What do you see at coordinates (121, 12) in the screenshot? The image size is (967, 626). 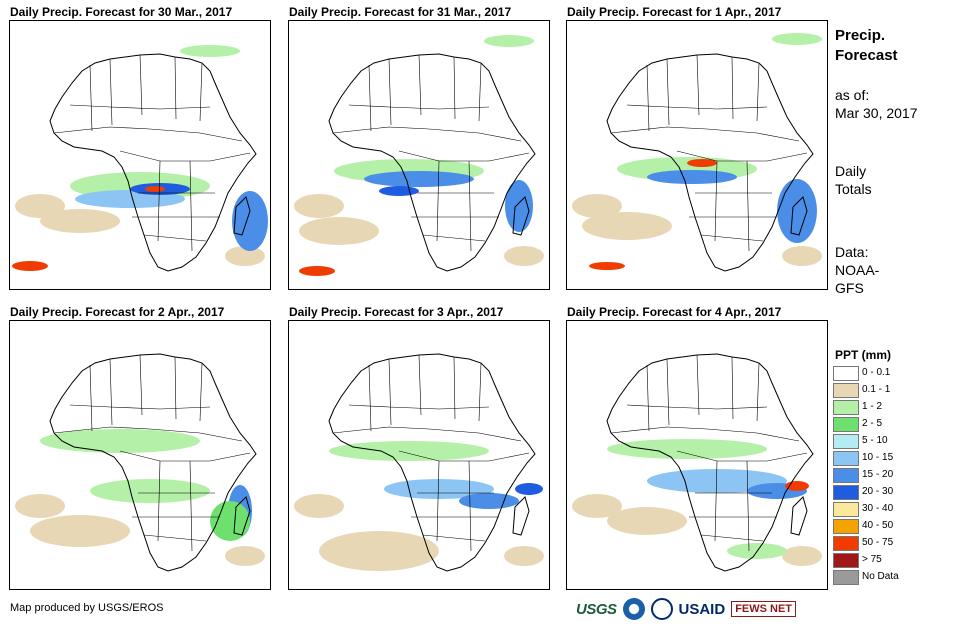 I see `panel-title: Daily Precip. Forecast for 30 Mar., 2017` at bounding box center [121, 12].